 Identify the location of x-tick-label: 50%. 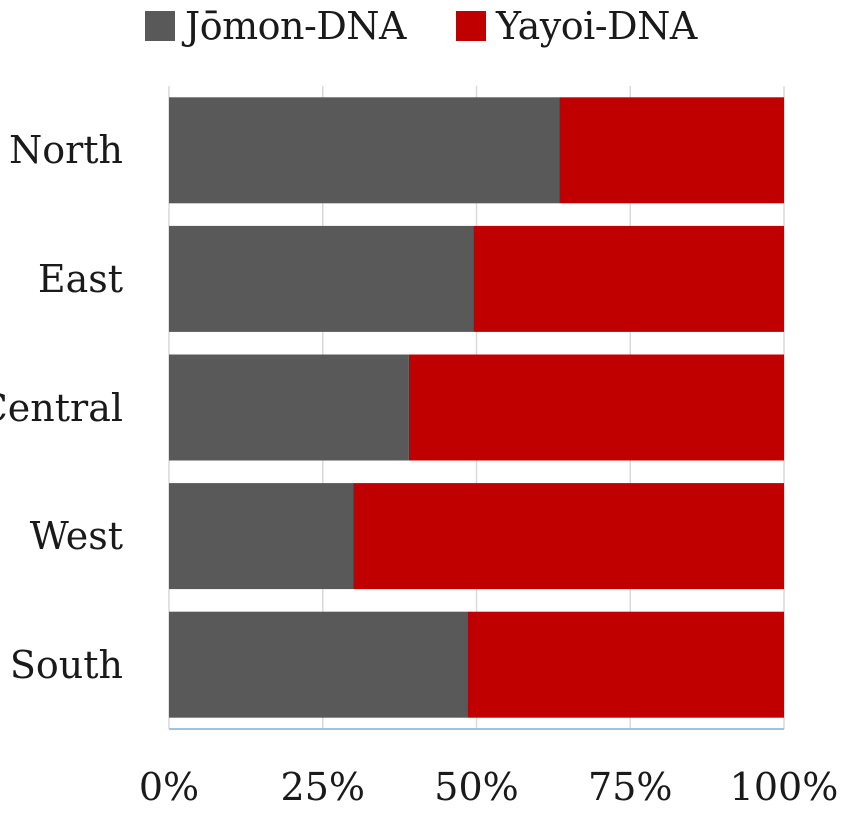
(476, 787).